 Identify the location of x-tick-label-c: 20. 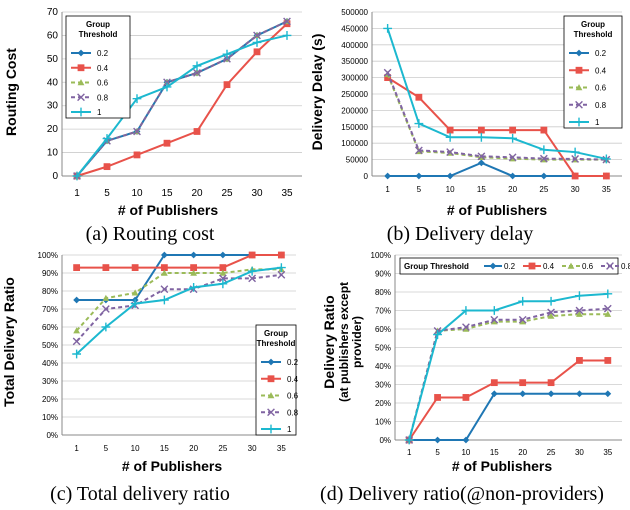
(193, 448).